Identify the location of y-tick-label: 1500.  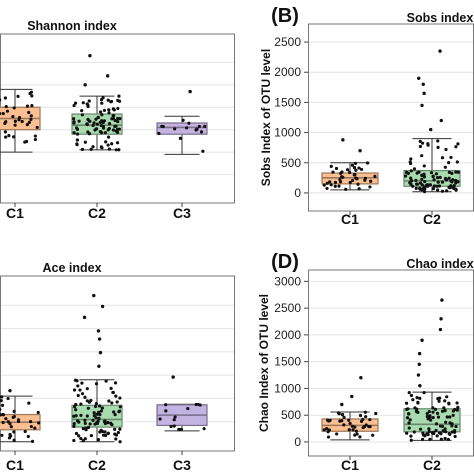
(287, 362).